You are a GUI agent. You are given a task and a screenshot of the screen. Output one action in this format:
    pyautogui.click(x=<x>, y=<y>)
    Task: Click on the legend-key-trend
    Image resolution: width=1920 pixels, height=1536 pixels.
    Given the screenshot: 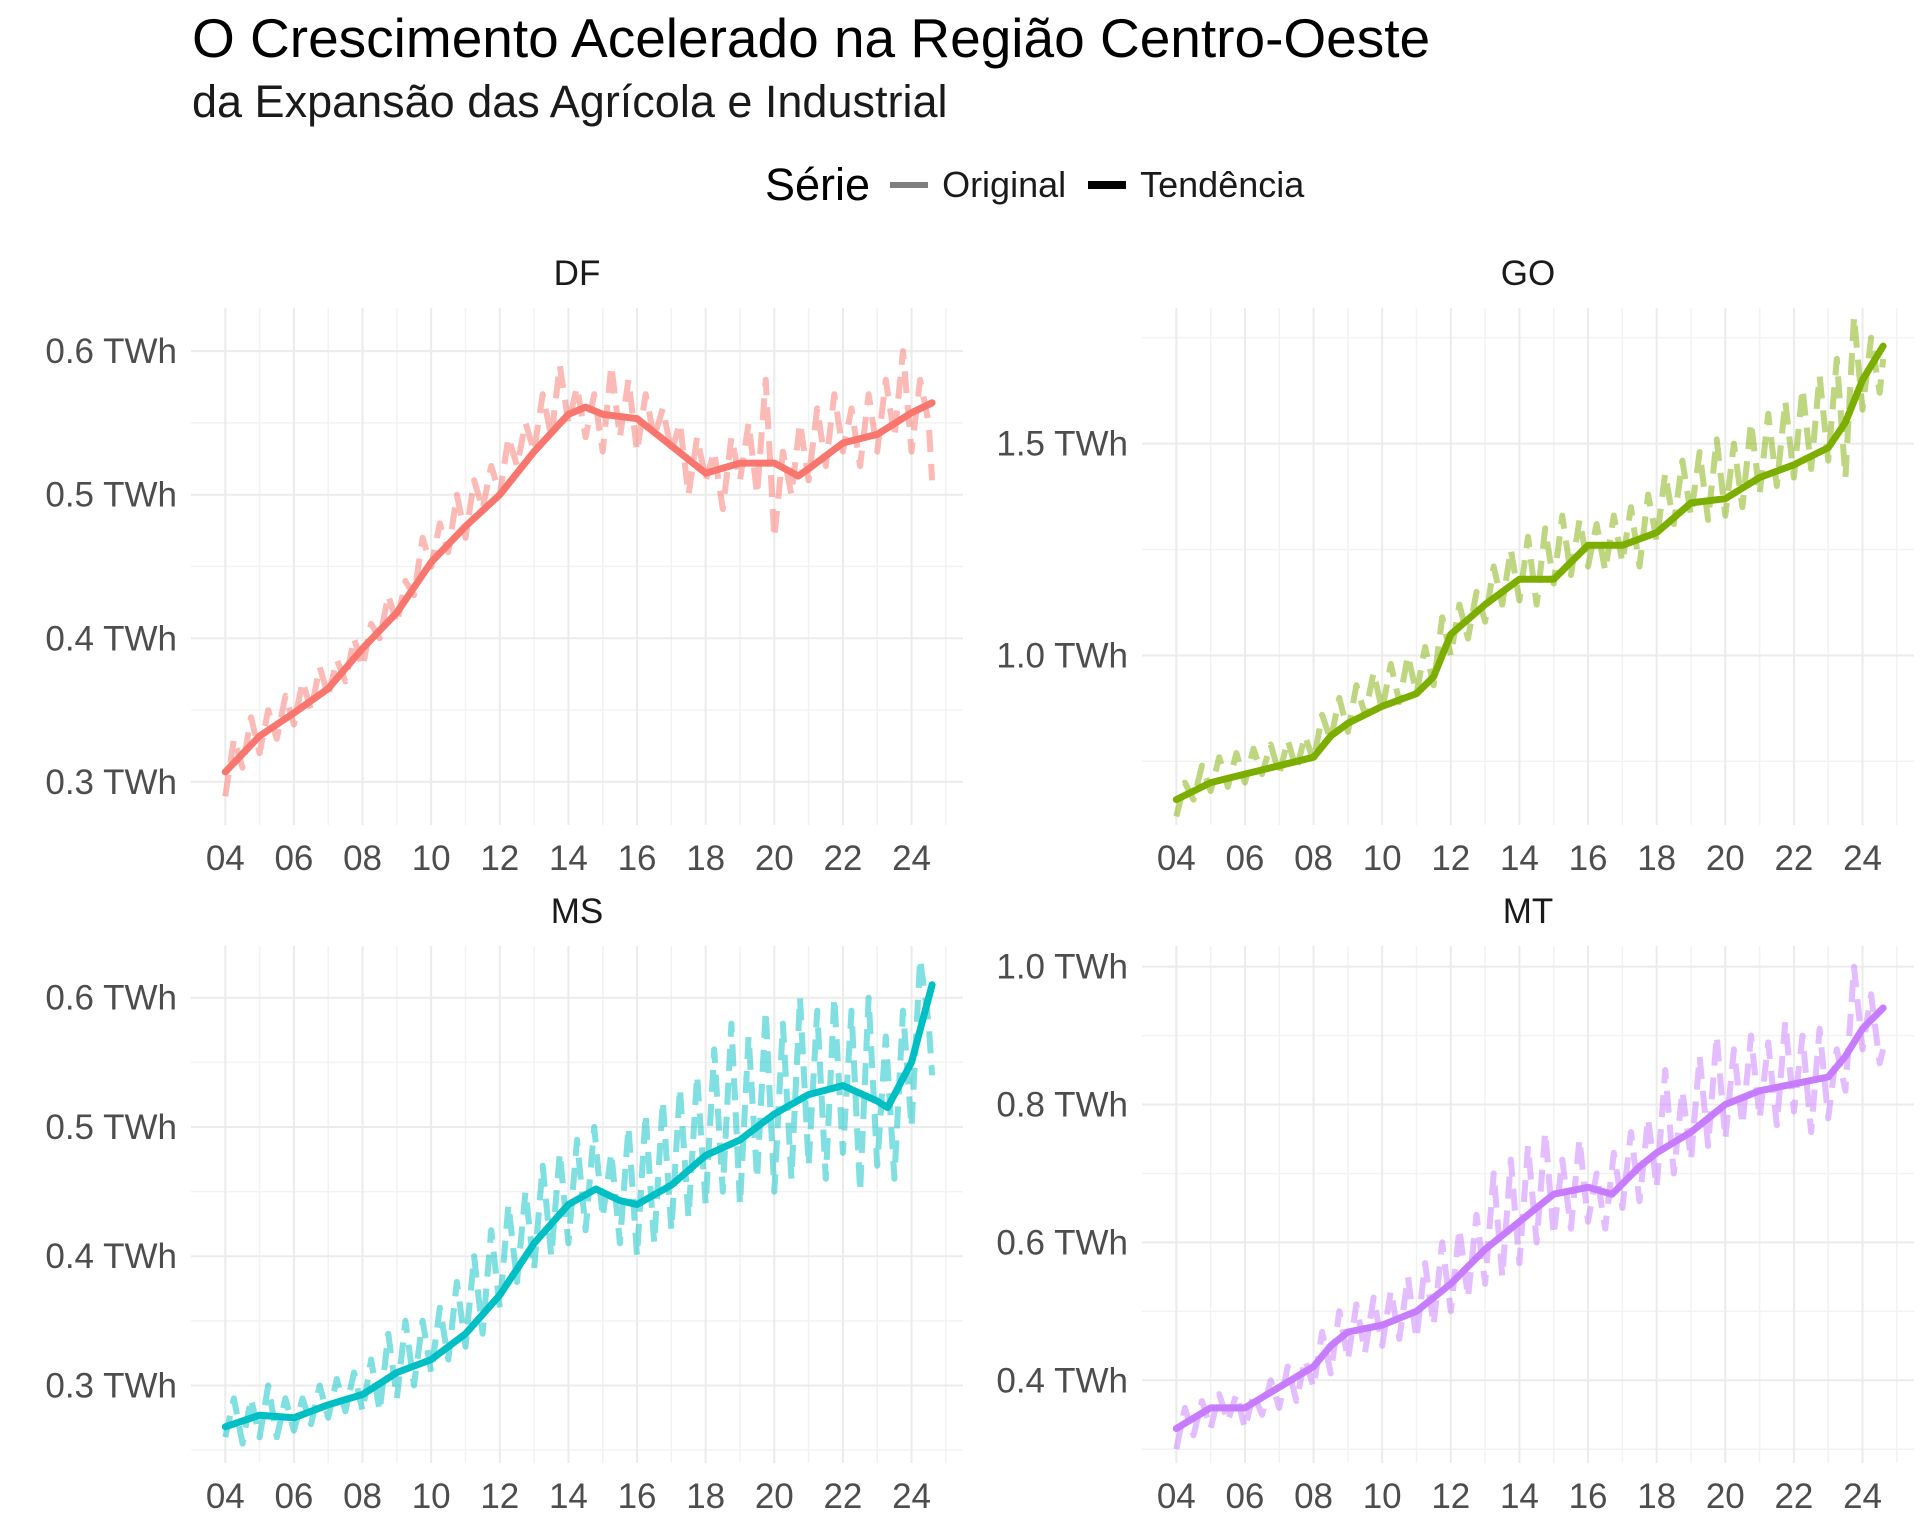 What is the action you would take?
    pyautogui.click(x=1107, y=185)
    